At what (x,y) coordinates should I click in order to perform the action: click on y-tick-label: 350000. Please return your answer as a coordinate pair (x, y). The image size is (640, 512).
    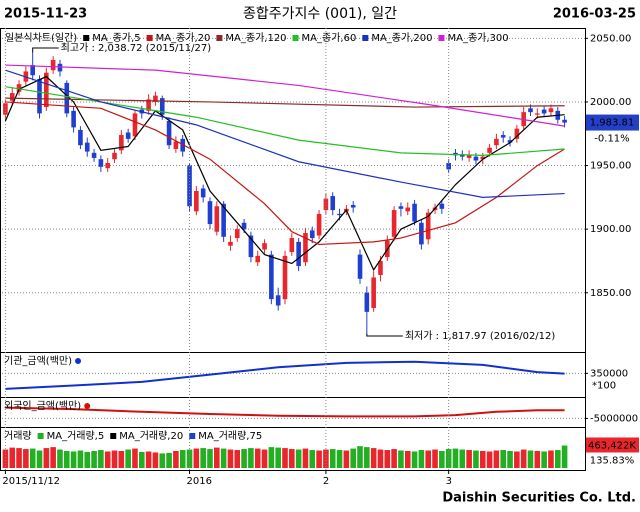
    Looking at the image, I should click on (609, 373).